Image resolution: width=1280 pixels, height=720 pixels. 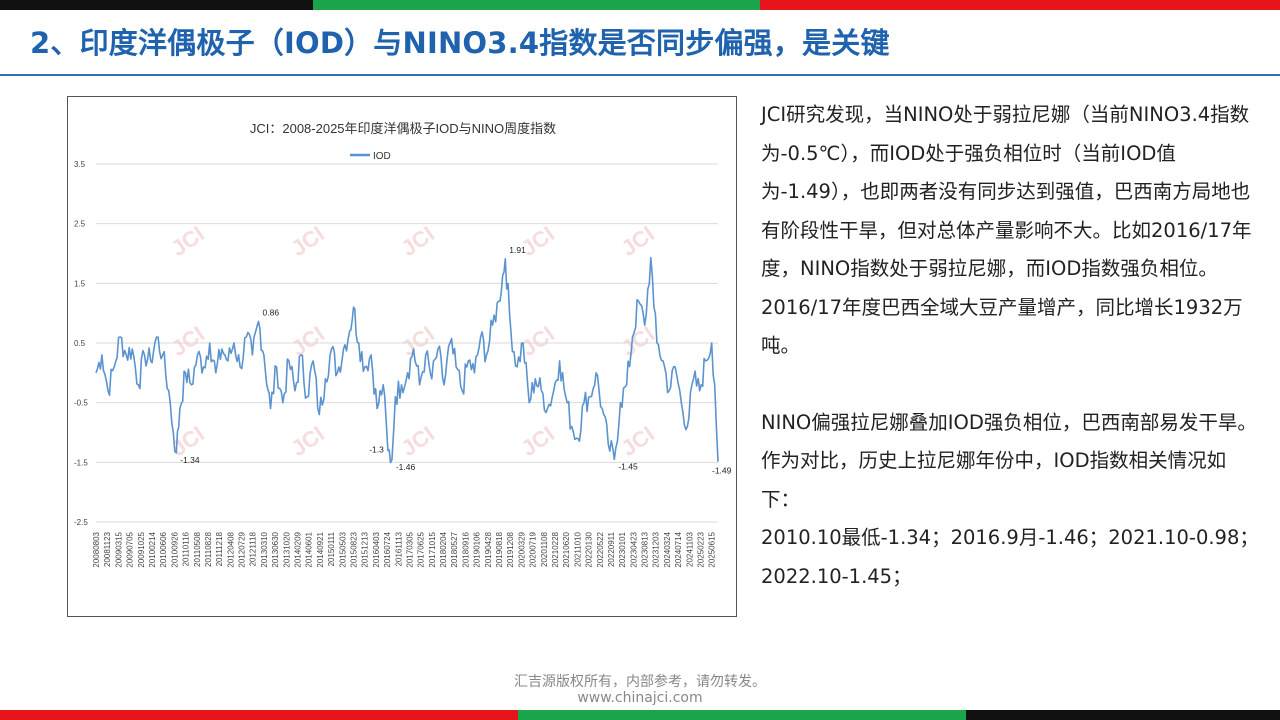 What do you see at coordinates (403, 128) in the screenshot?
I see `chart-title: JCI：2008-2025年印度洋偶极子IOD与NINO周度指数` at bounding box center [403, 128].